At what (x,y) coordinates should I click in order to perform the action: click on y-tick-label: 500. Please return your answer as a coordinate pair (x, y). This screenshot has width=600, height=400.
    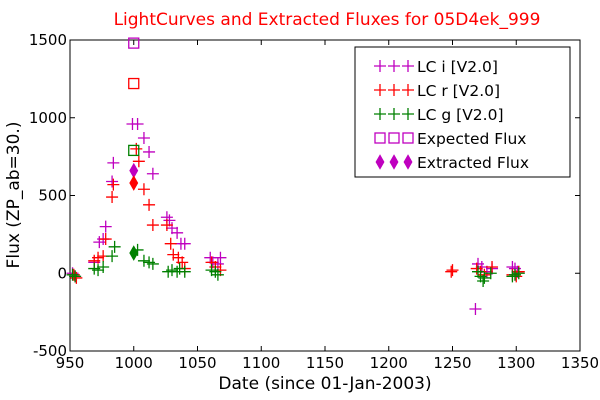
    Looking at the image, I should click on (52, 196).